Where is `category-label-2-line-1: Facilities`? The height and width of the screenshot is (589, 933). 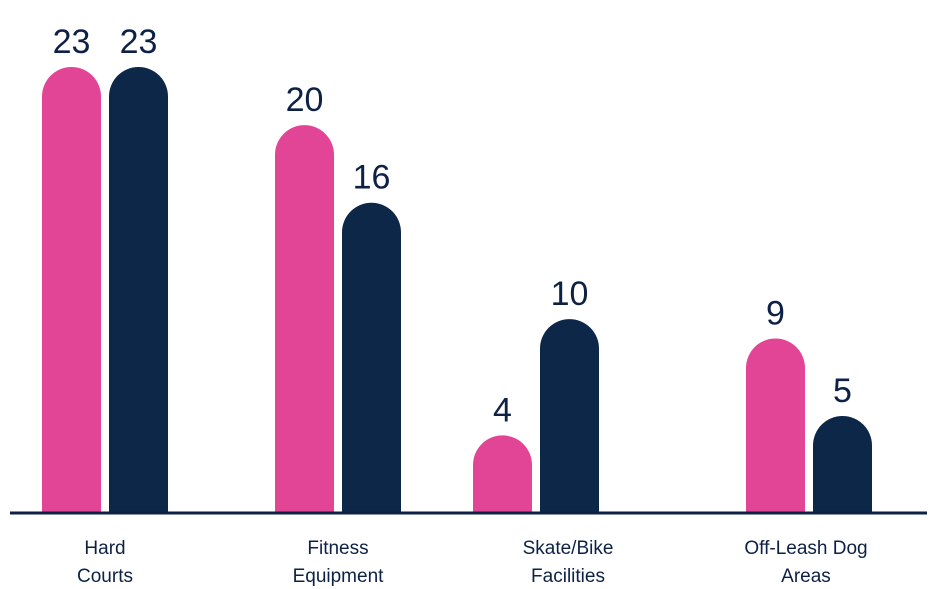 category-label-2-line-1: Facilities is located at coordinates (568, 576).